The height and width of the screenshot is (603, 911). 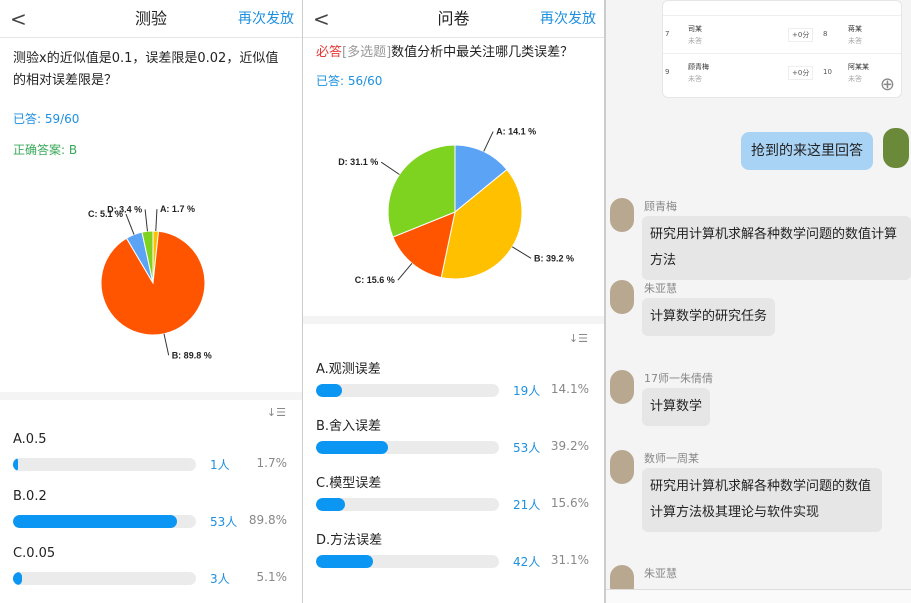 What do you see at coordinates (30, 439) in the screenshot?
I see `option-label: A.0.5` at bounding box center [30, 439].